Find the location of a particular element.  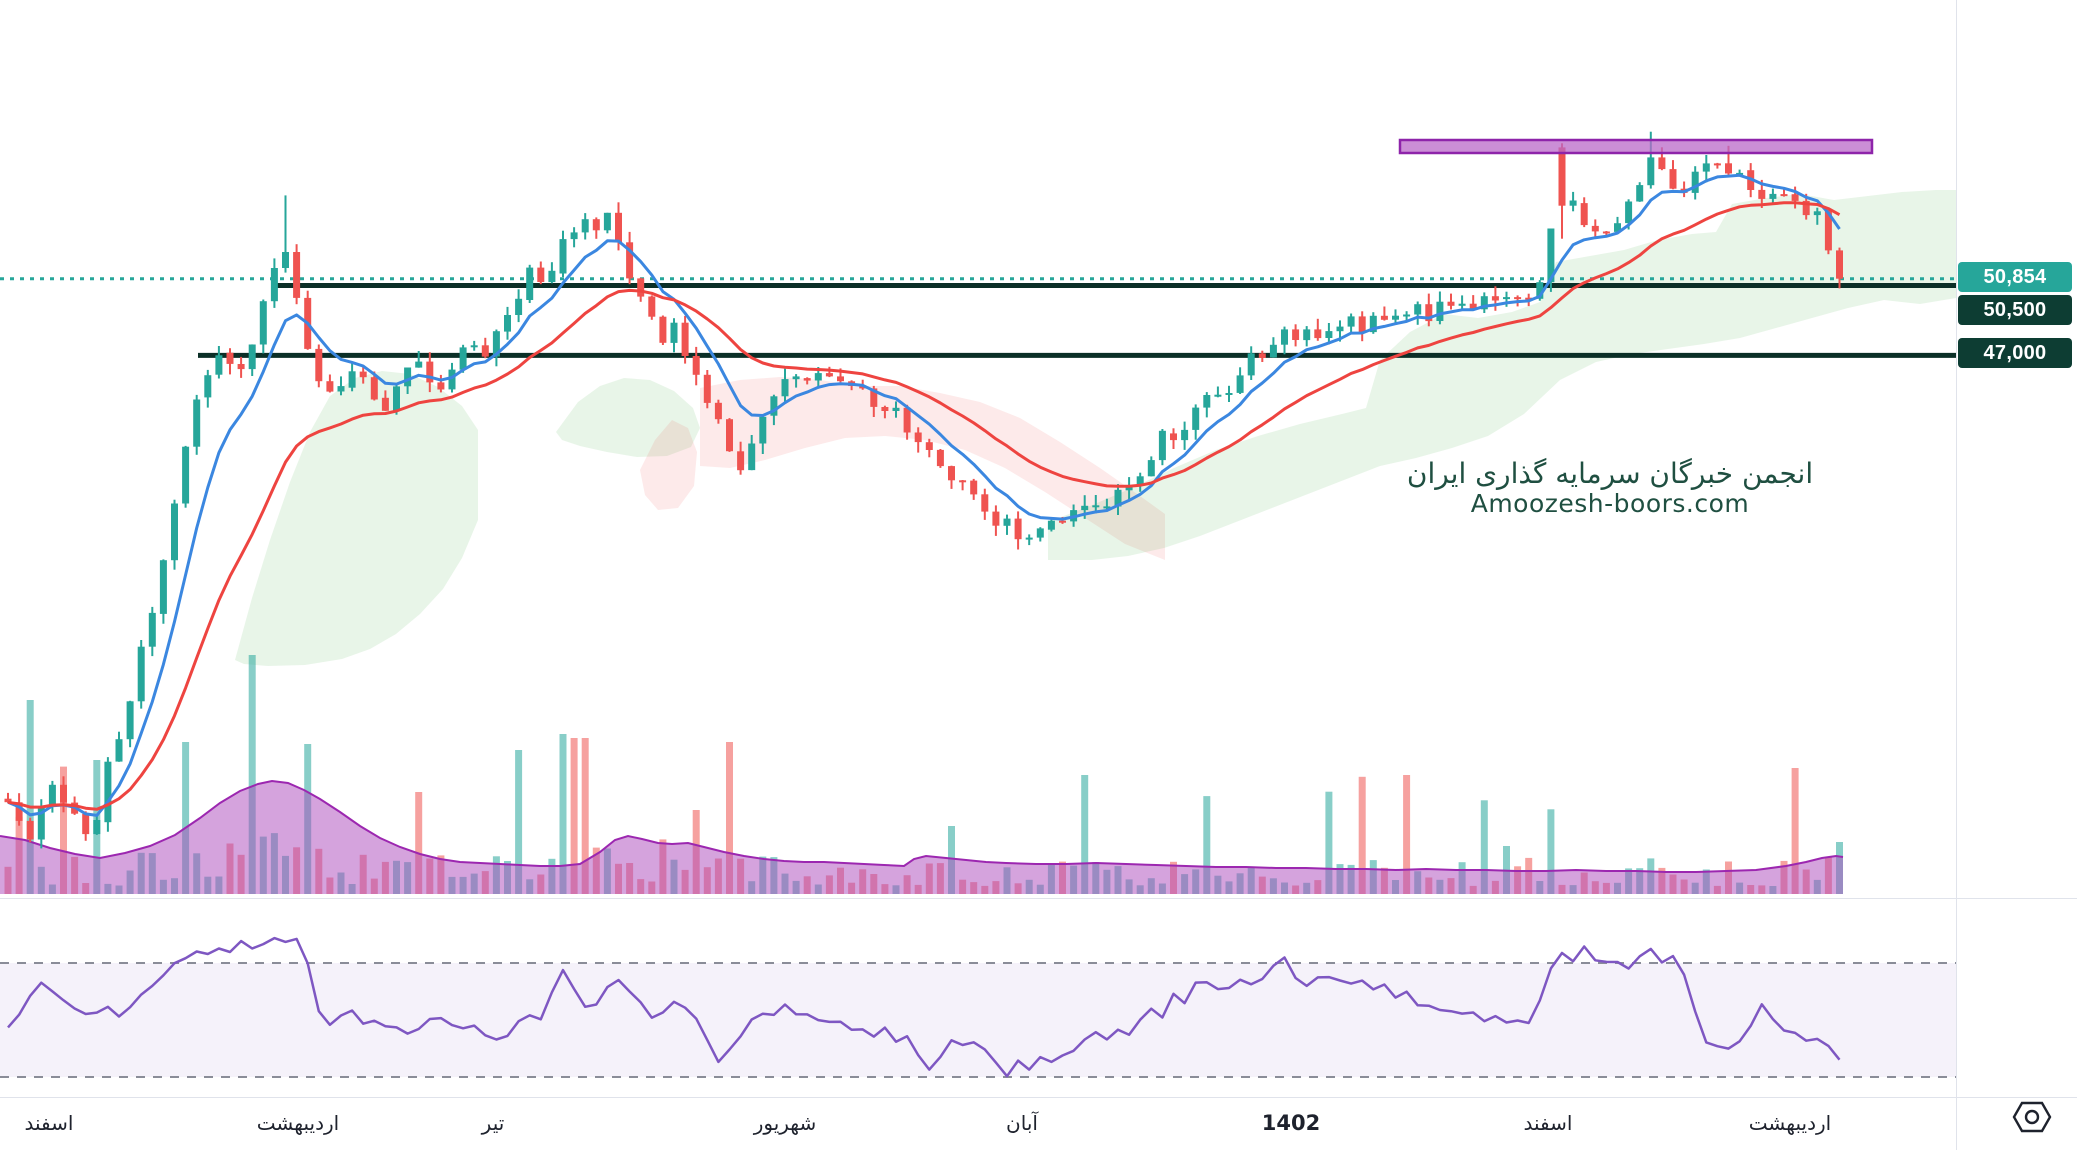

time-axis-label: آبان is located at coordinates (1022, 1123).